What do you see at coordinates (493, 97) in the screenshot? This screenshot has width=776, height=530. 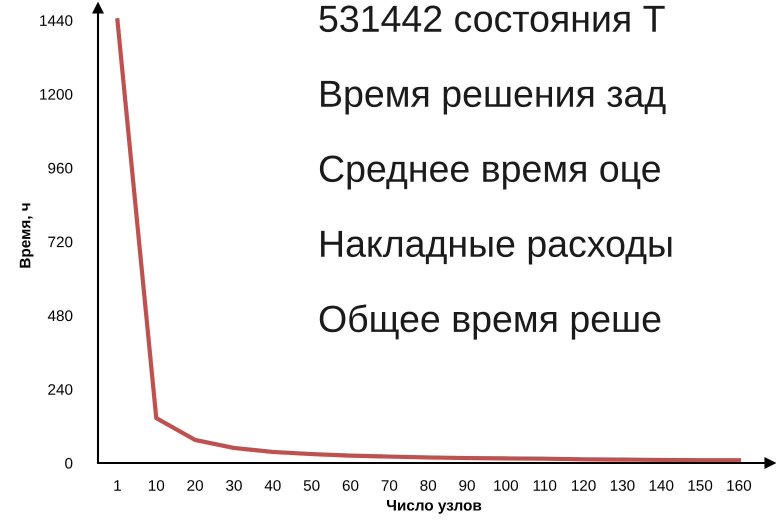 I see `annotation: Время решения зад` at bounding box center [493, 97].